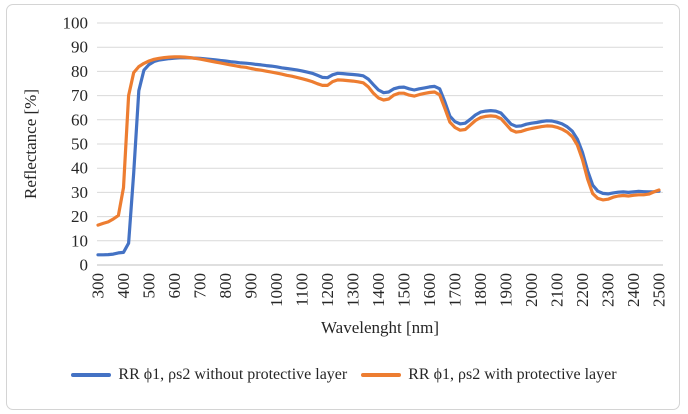  Describe the element at coordinates (79, 47) in the screenshot. I see `y-tick-label-90: 90` at that location.